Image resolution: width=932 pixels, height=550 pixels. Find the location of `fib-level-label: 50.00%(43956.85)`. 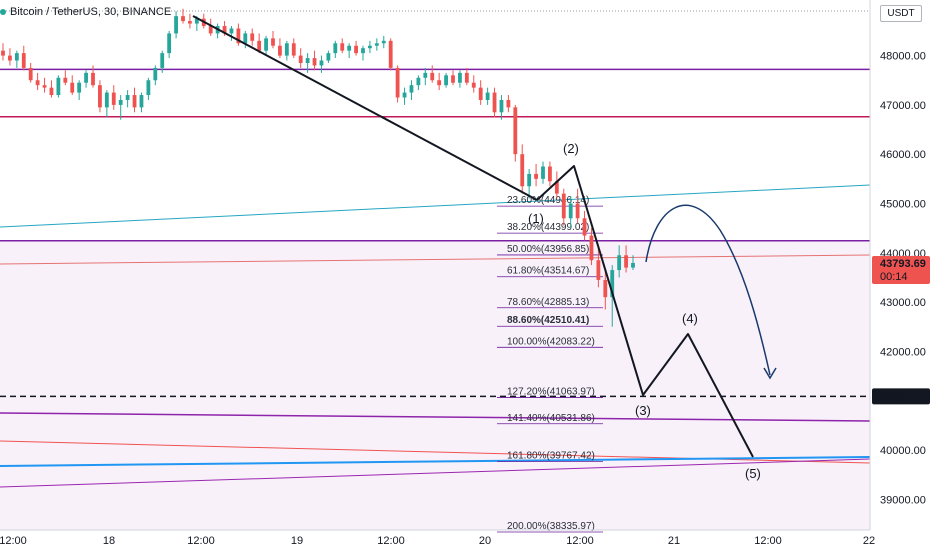

fib-level-label: 50.00%(43956.85) is located at coordinates (548, 249).